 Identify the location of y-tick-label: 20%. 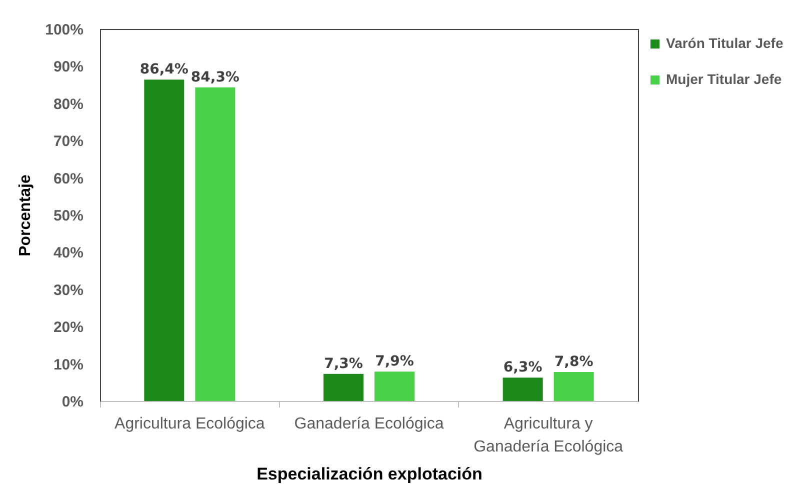
(68, 327).